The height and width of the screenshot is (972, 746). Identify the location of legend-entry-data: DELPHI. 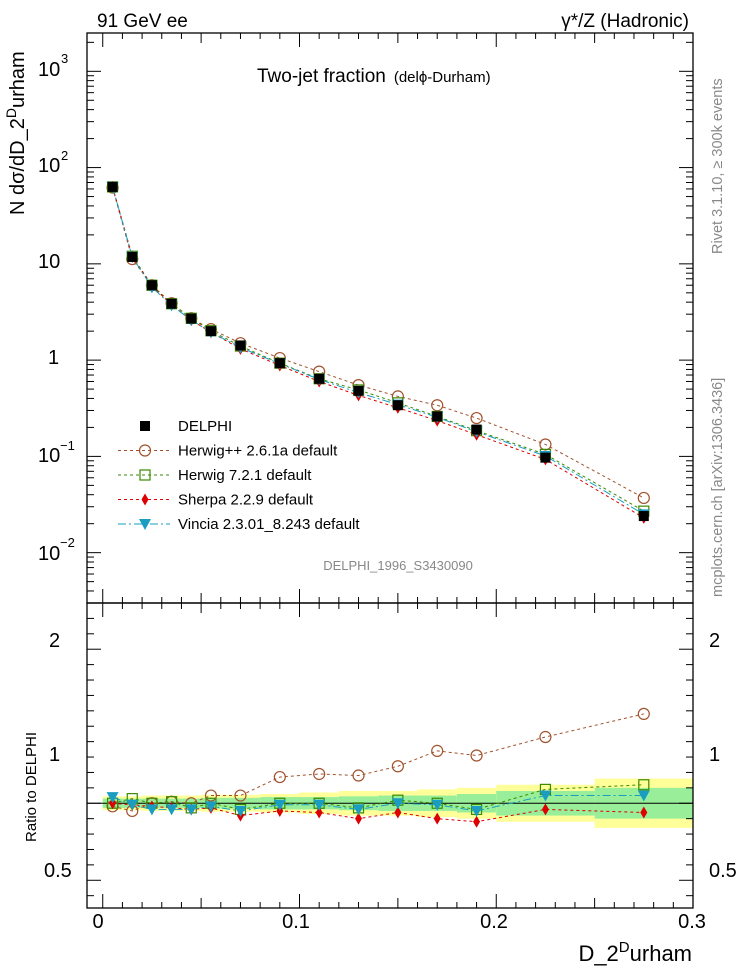
(186, 426).